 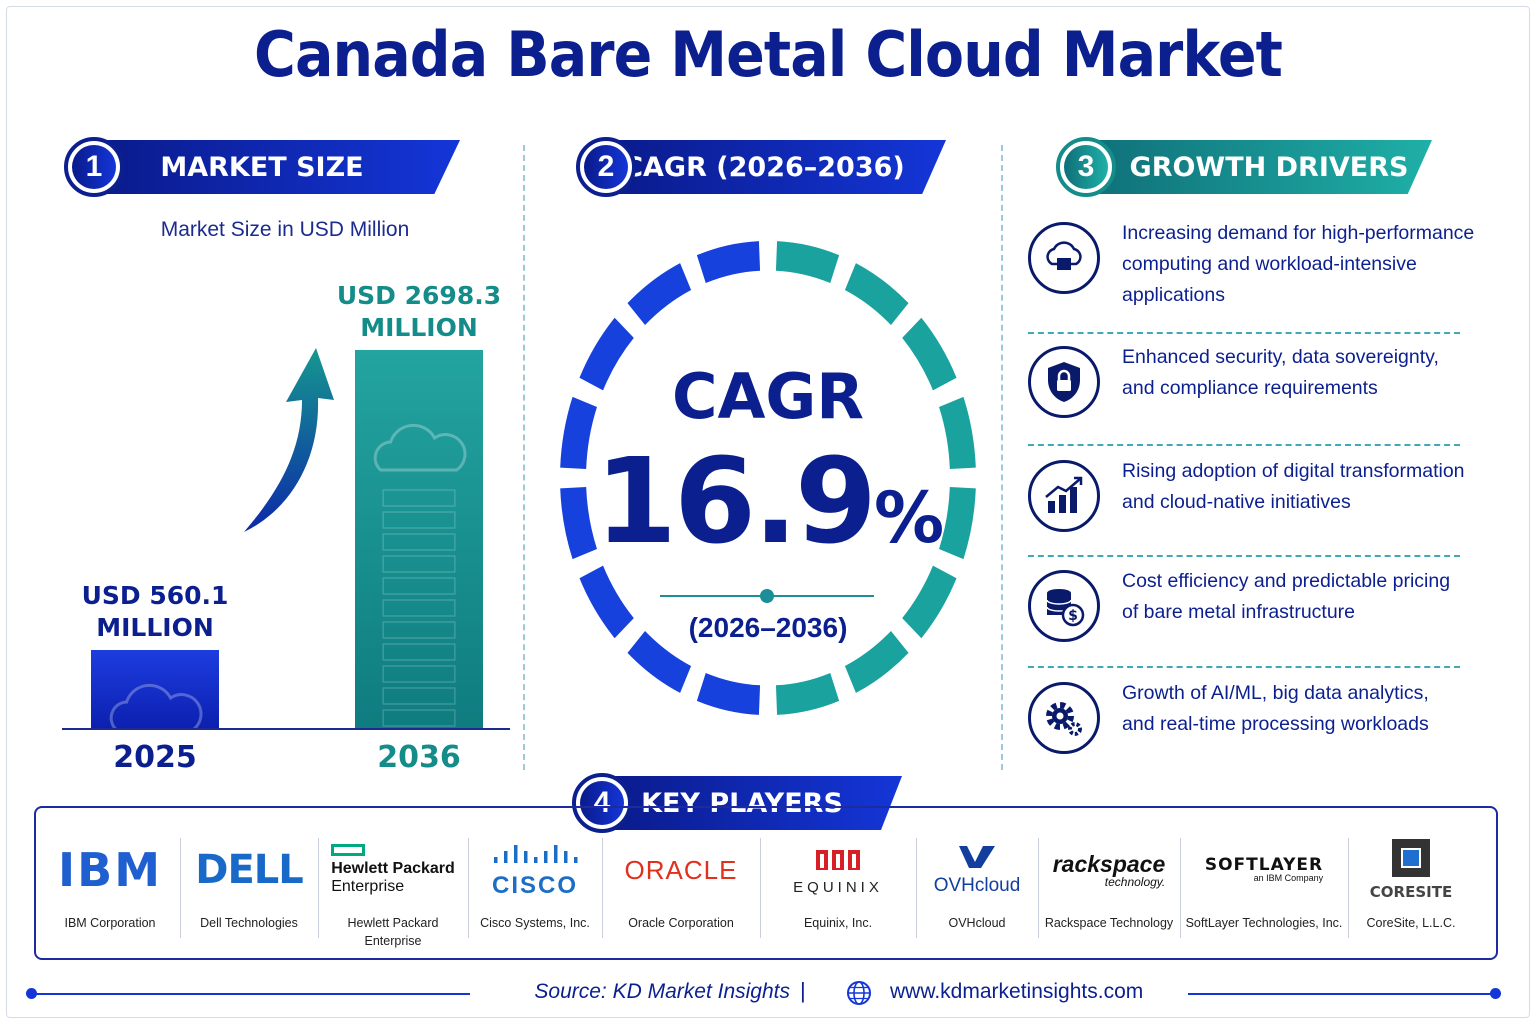 What do you see at coordinates (419, 312) in the screenshot?
I see `bar-value-label: USD 2698.3 MILLION` at bounding box center [419, 312].